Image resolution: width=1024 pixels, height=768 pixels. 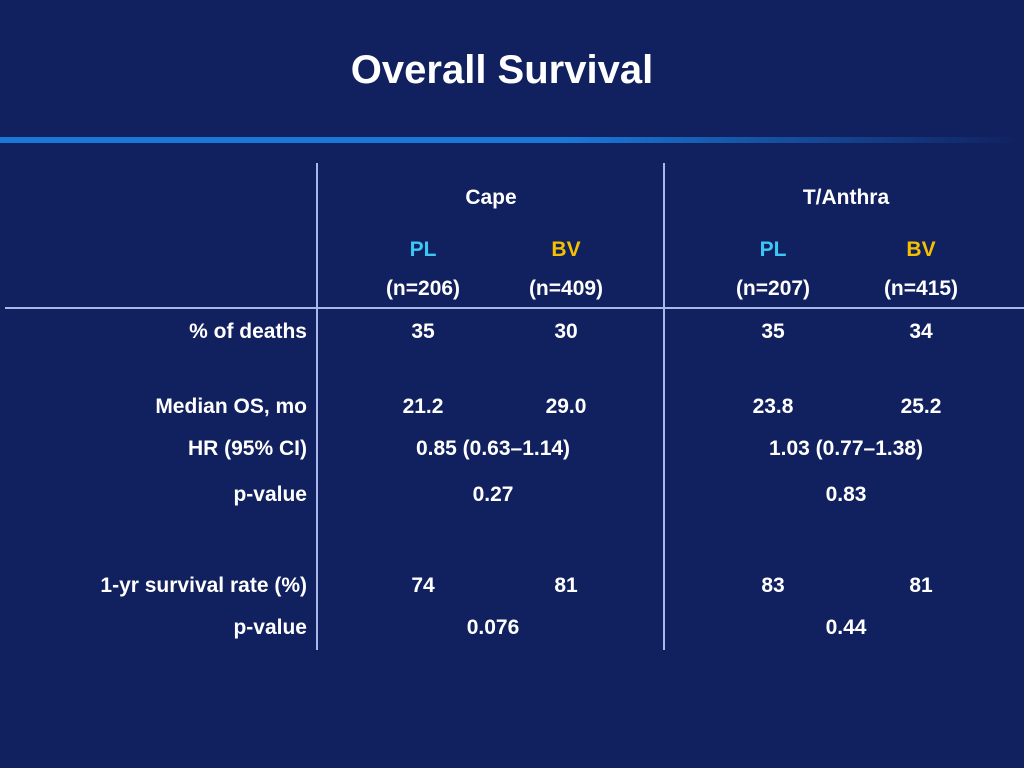 I want to click on row-label-median-os: Median OS, mo, so click(x=231, y=406).